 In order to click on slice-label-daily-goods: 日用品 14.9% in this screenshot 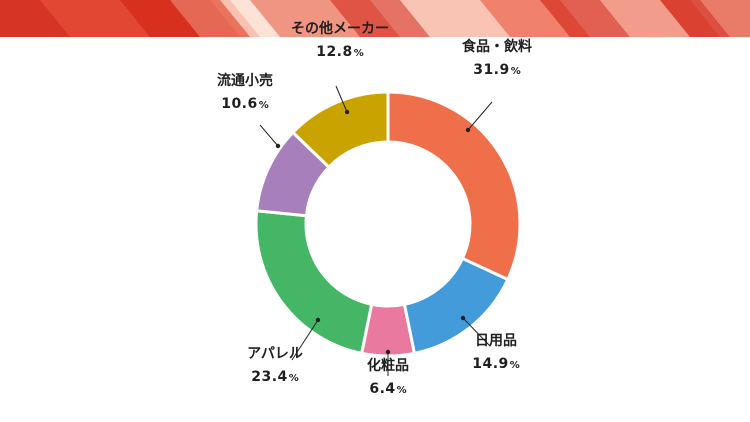, I will do `click(496, 353)`.